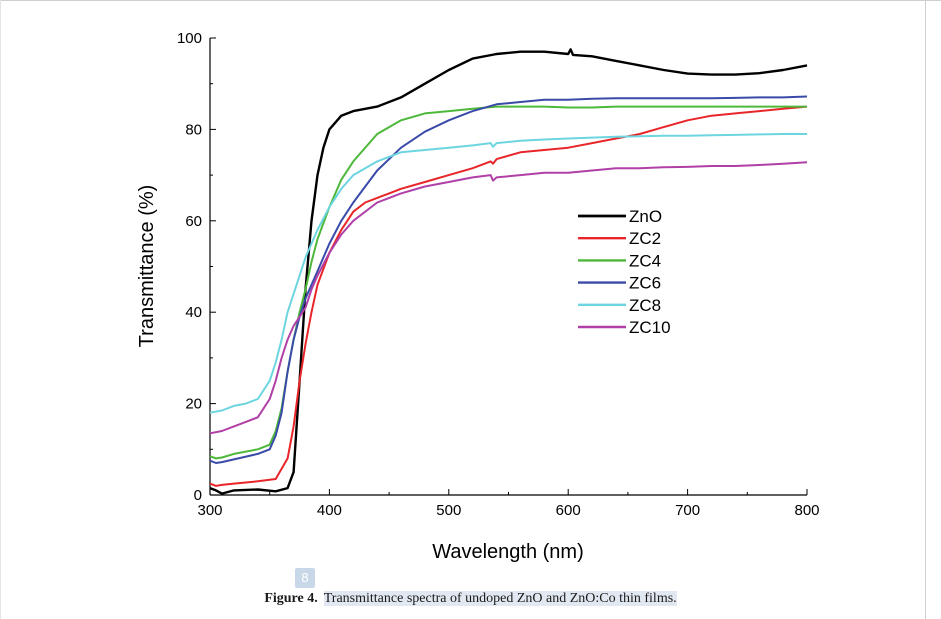 Image resolution: width=941 pixels, height=619 pixels. What do you see at coordinates (189, 38) in the screenshot?
I see `y-tick-label: 100` at bounding box center [189, 38].